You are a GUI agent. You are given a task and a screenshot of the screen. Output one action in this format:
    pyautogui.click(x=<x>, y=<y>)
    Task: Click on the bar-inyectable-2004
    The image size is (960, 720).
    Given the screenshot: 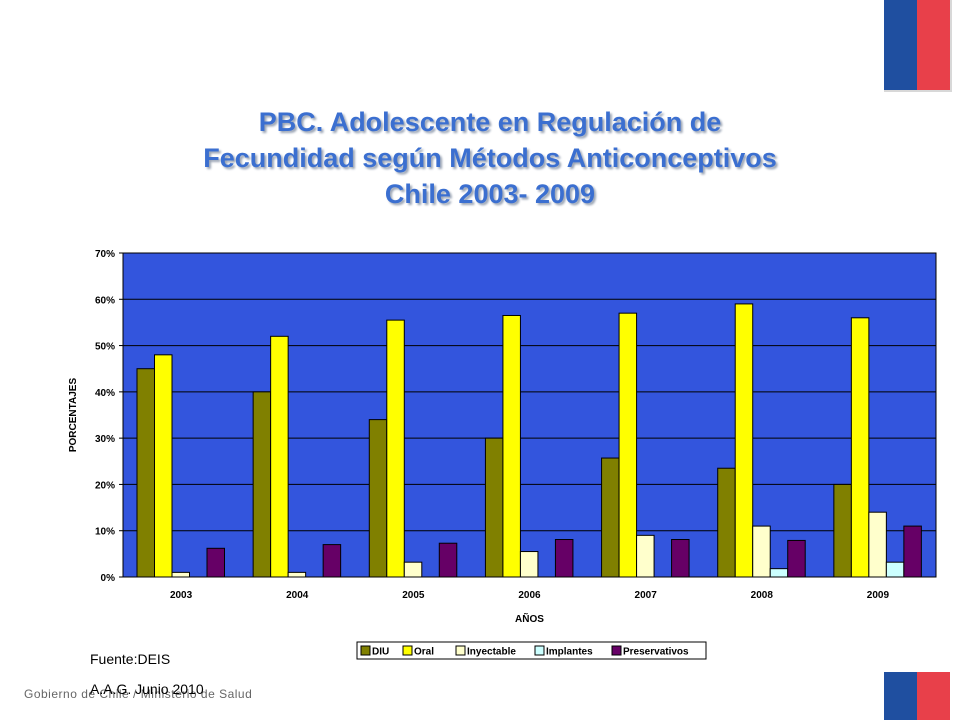 What is the action you would take?
    pyautogui.click(x=297, y=574)
    